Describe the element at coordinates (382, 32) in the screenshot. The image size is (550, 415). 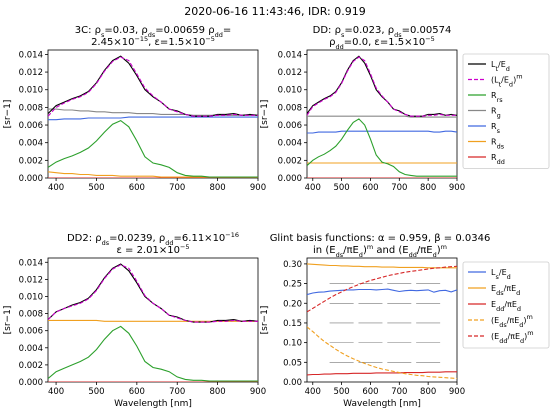
I see `panel-title-line1: DD: ρs=0.023, ρds=0.00574` at that location.